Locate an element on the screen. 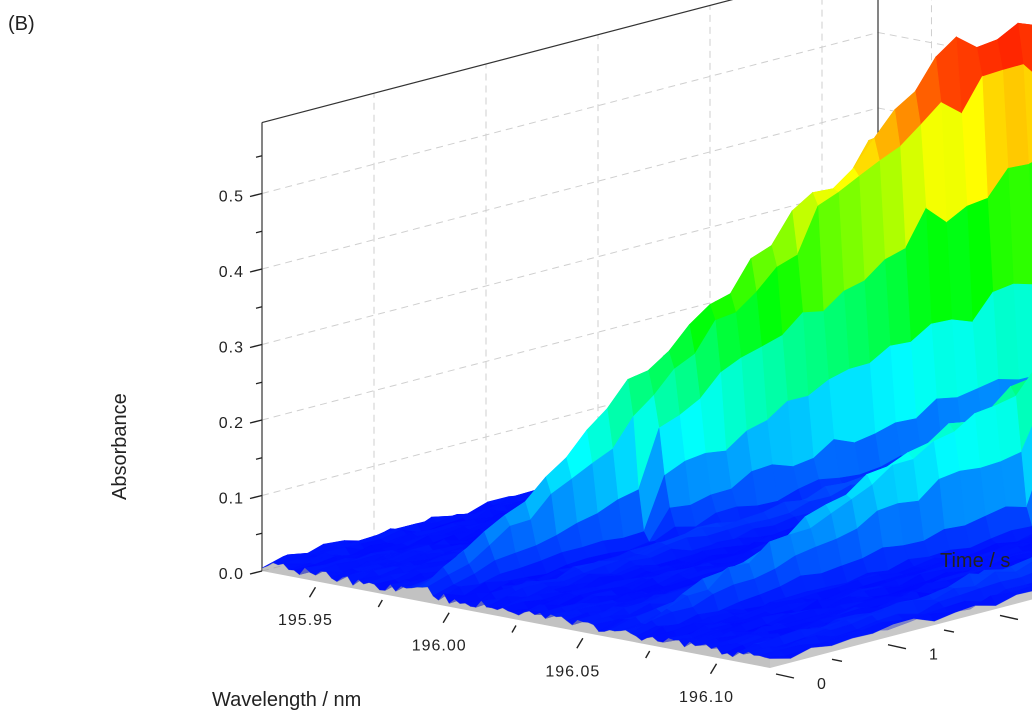  z-tick-label: 0.4 is located at coordinates (231, 272).